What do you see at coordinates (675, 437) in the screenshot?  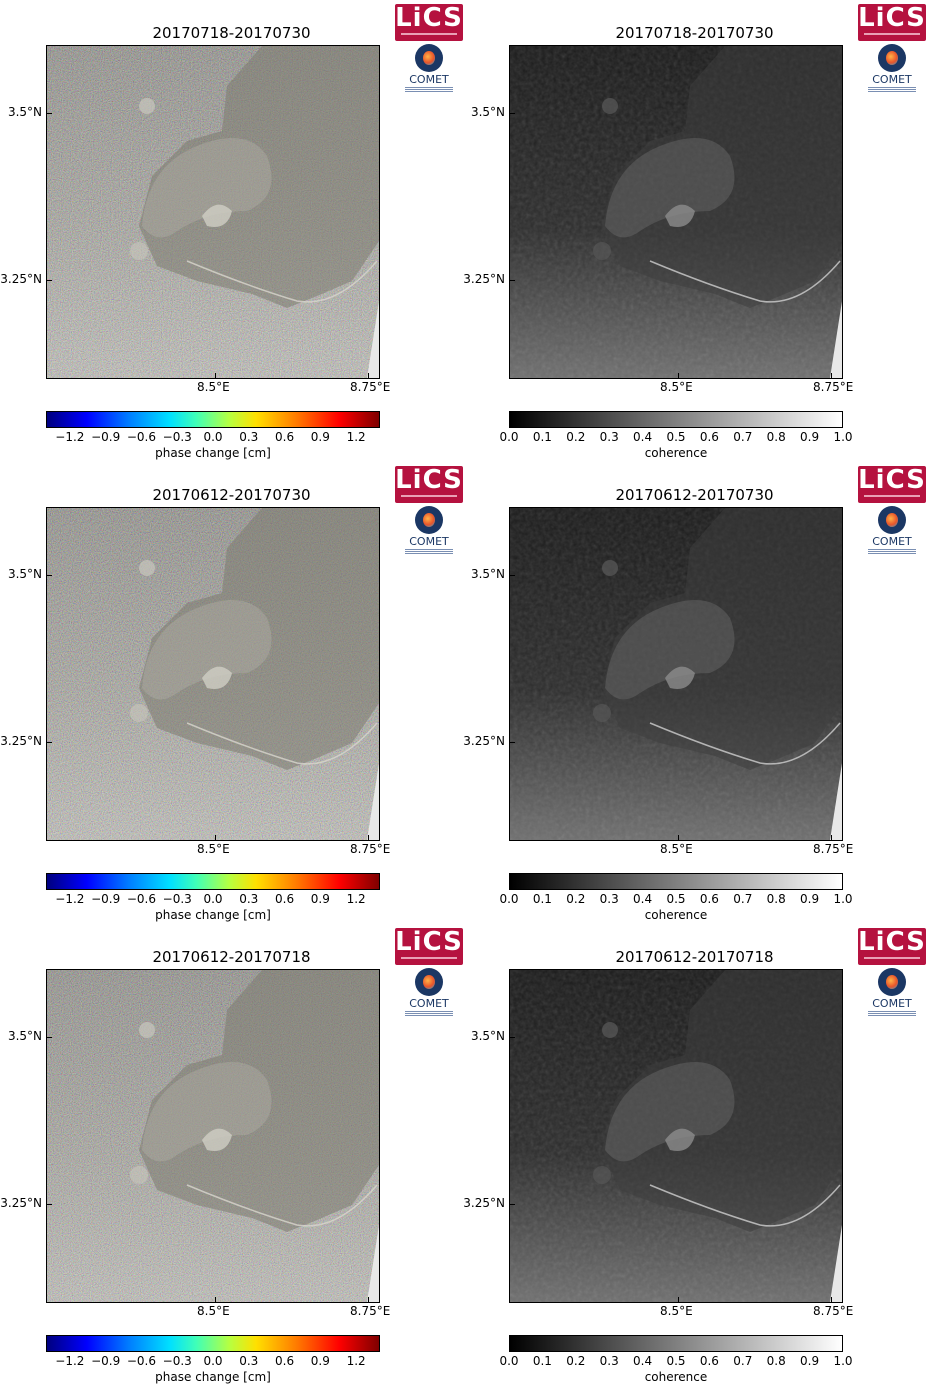 I see `colorbar-ticks: 0.0 0.1 0.2 0.3 0.4 0.5 0.6 0.7 0.8 0.9 1.0` at bounding box center [675, 437].